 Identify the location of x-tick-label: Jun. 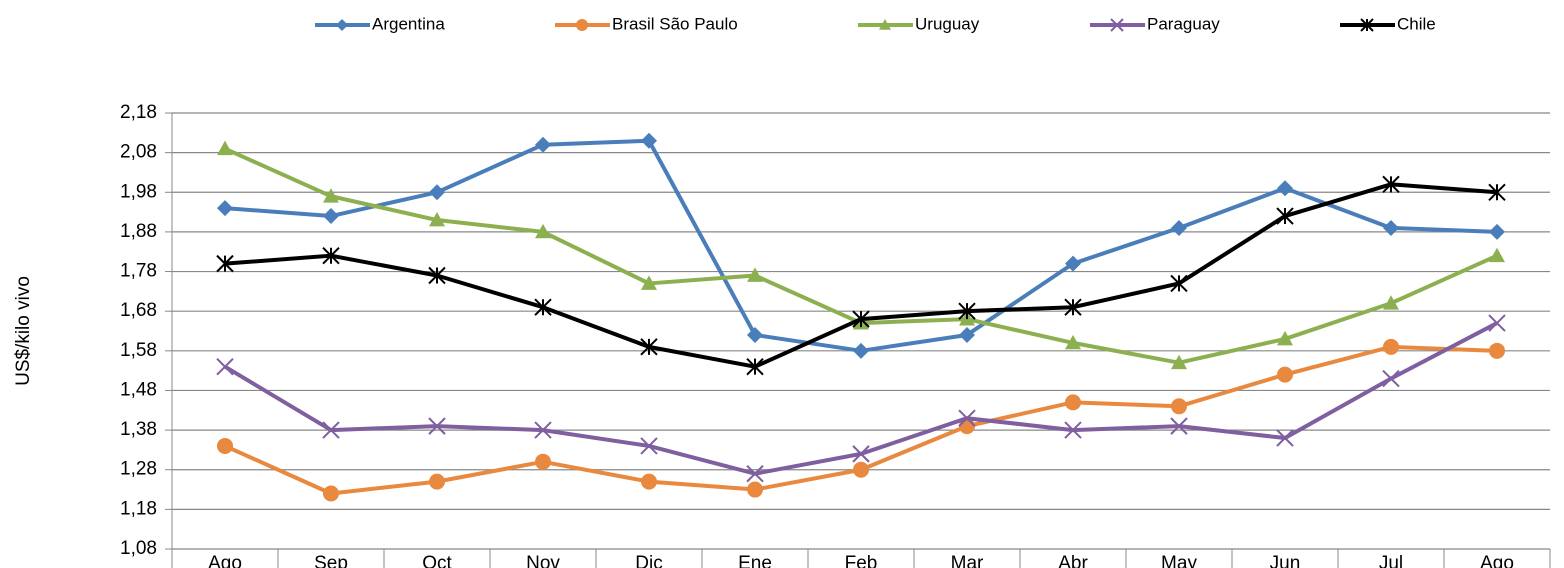
(1285, 560).